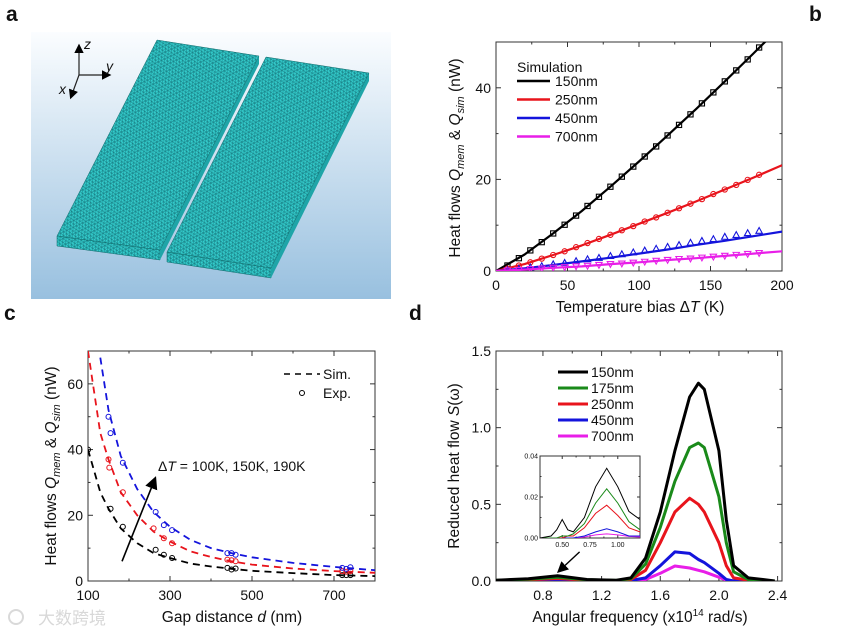  What do you see at coordinates (531, 539) in the screenshot?
I see `y-tick-label: 0.00` at bounding box center [531, 539].